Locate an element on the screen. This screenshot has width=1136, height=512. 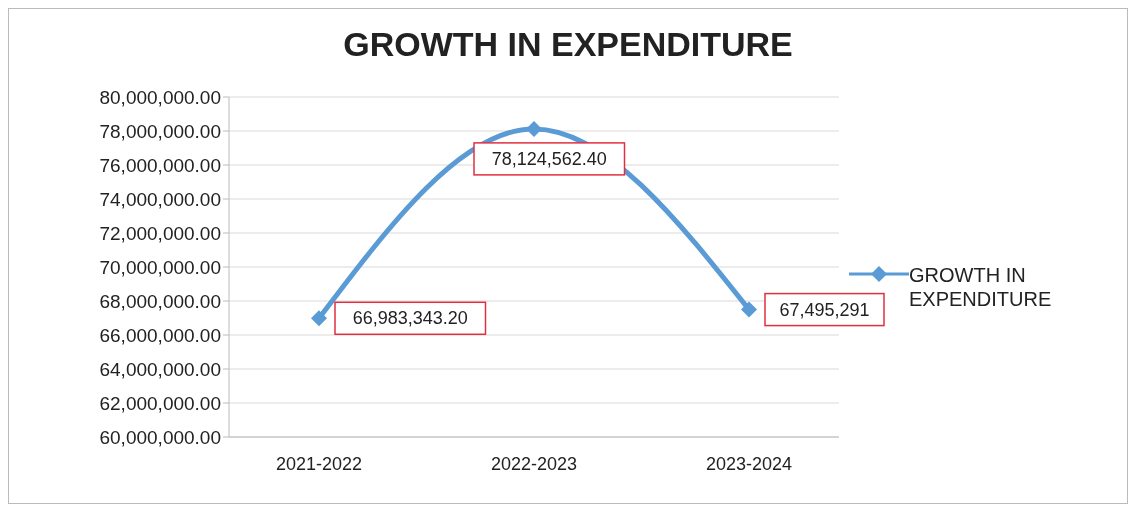
y-tick-label: 62,000,000.00 is located at coordinates (160, 403).